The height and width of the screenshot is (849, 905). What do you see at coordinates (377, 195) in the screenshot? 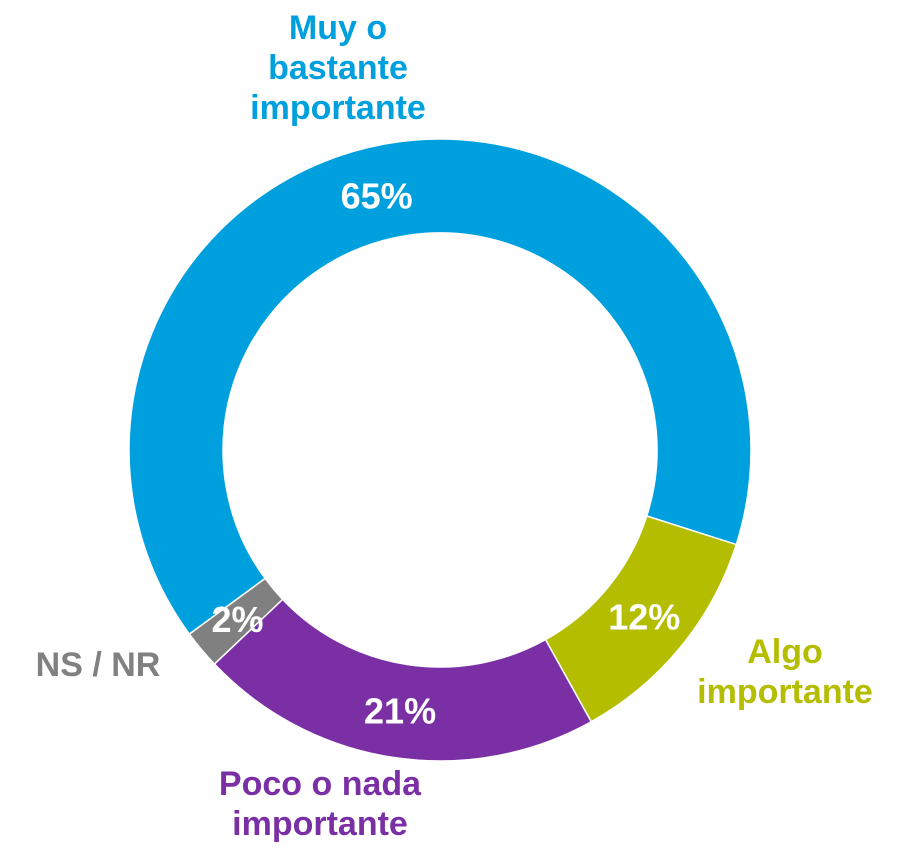
I see `value-label: 65%` at bounding box center [377, 195].